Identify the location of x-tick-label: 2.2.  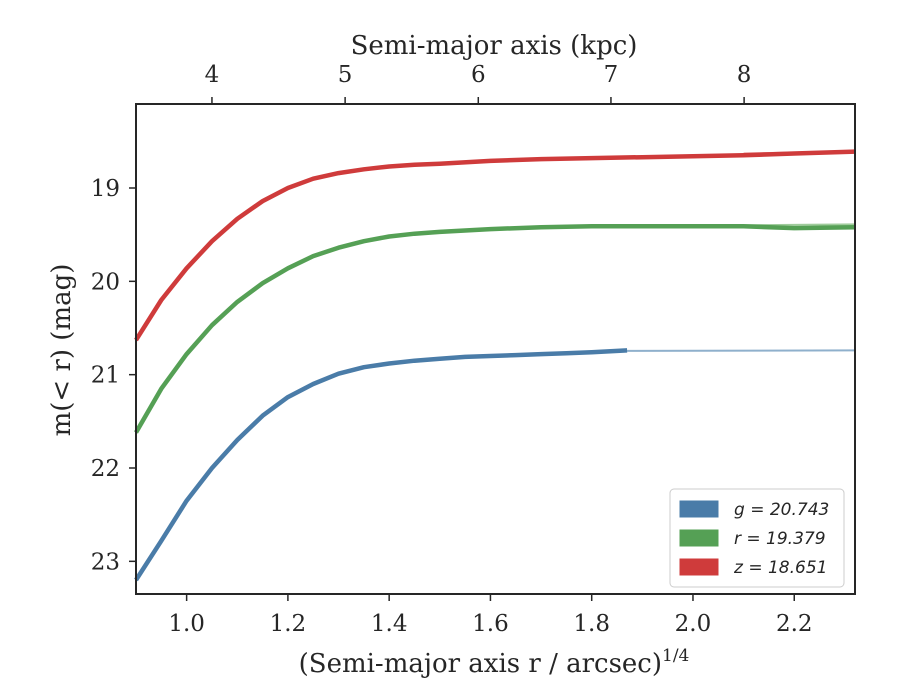
(794, 624).